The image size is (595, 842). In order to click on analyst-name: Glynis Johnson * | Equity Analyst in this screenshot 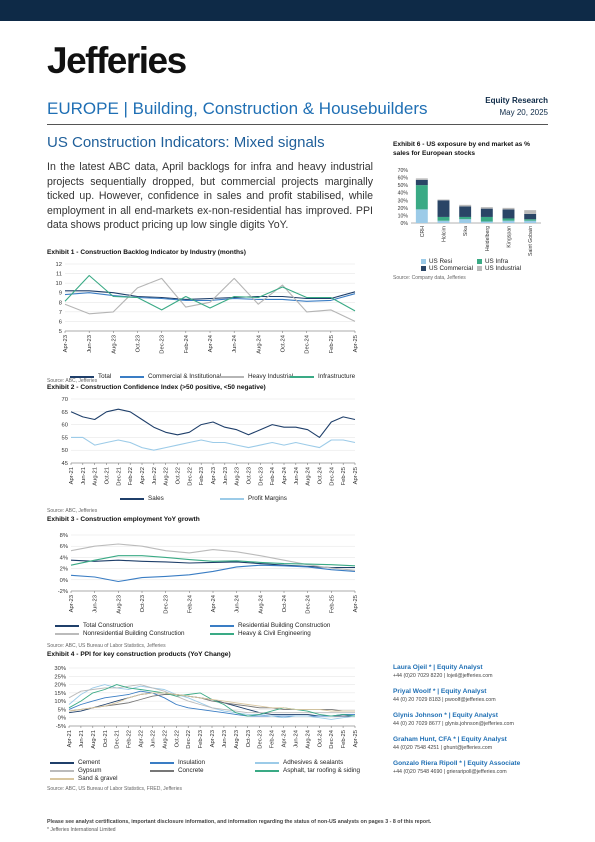, I will do `click(445, 715)`.